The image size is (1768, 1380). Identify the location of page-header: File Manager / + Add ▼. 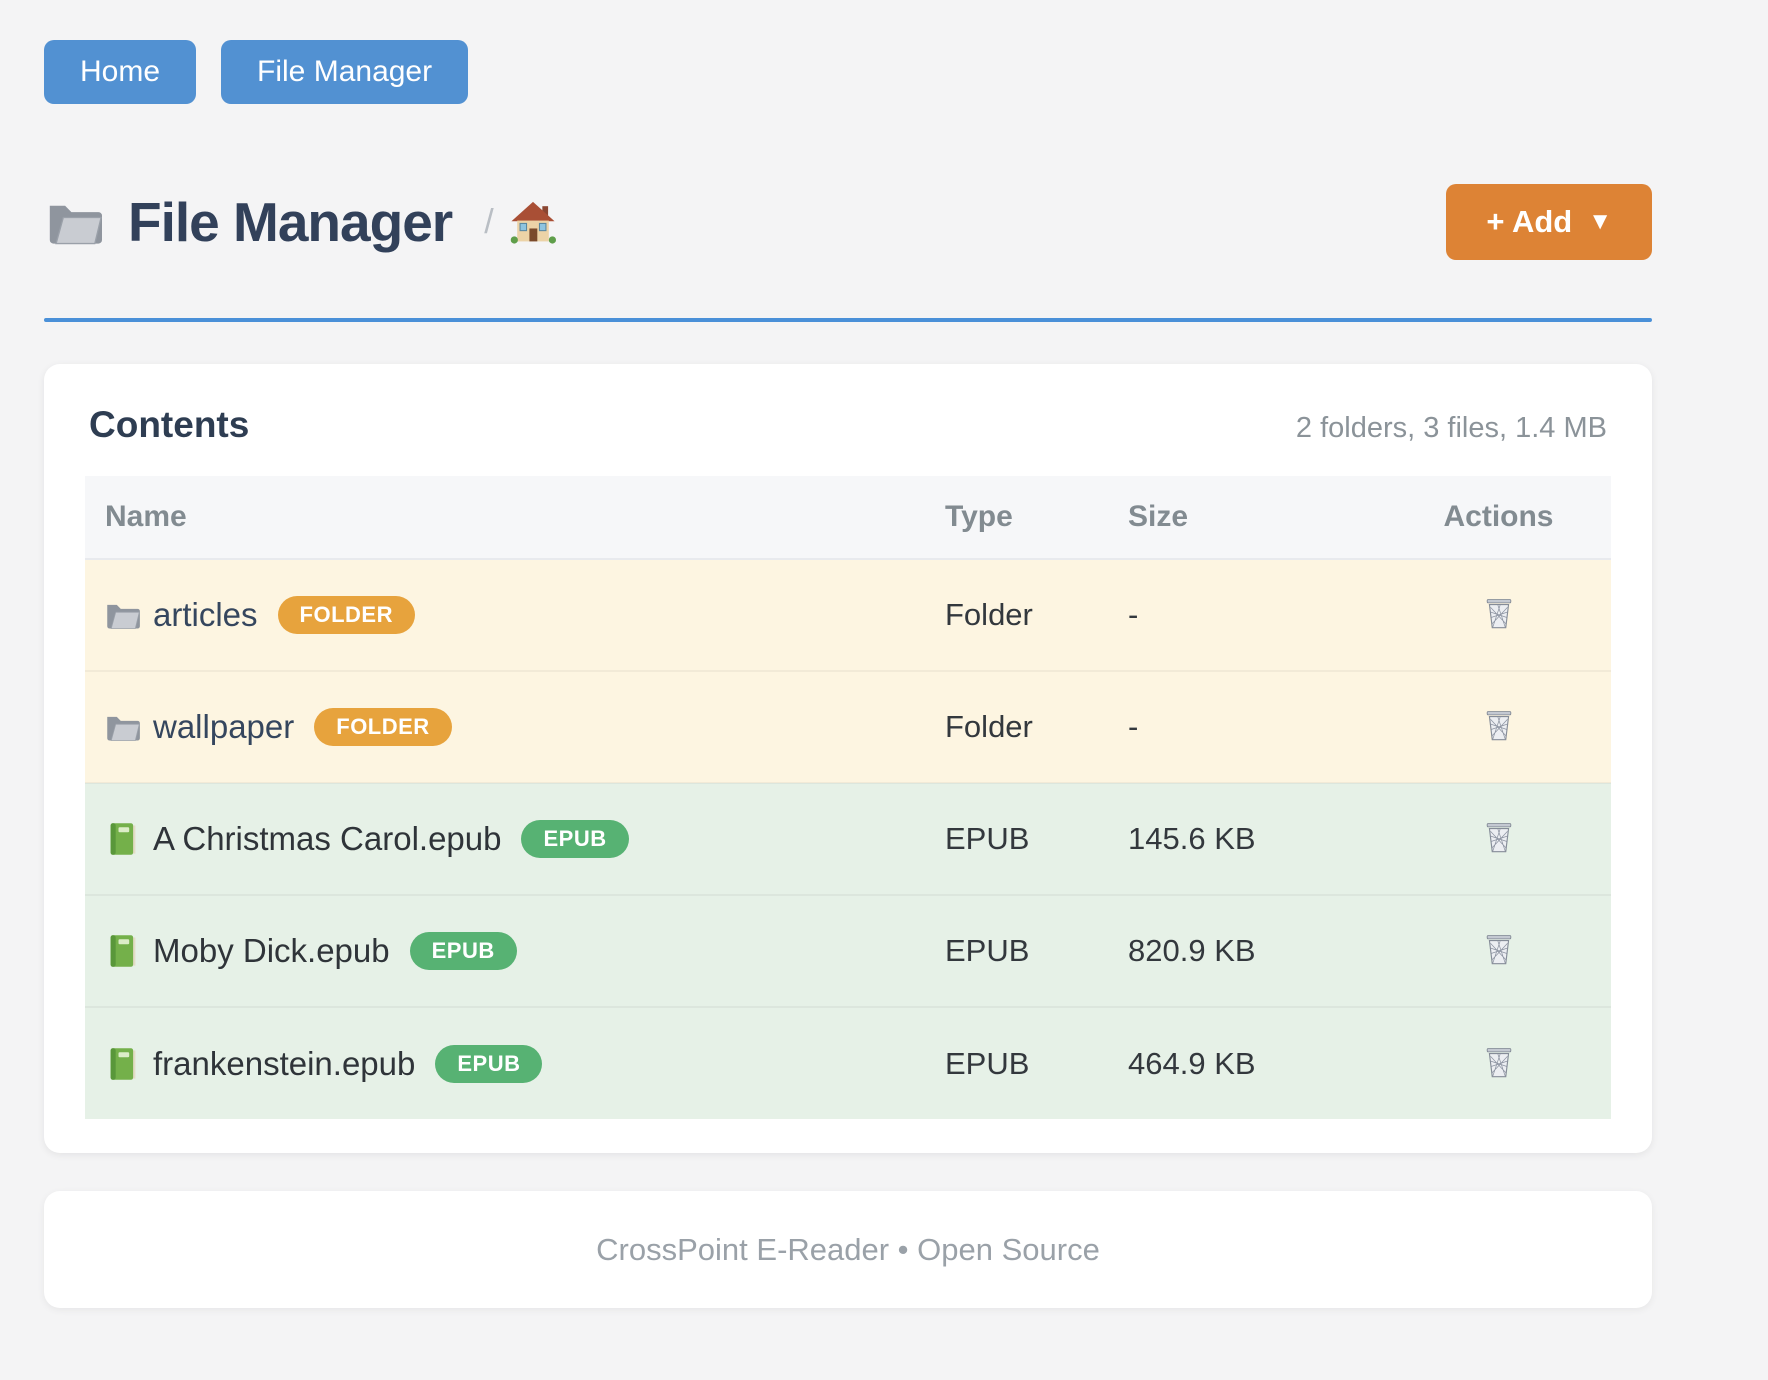
(848, 222).